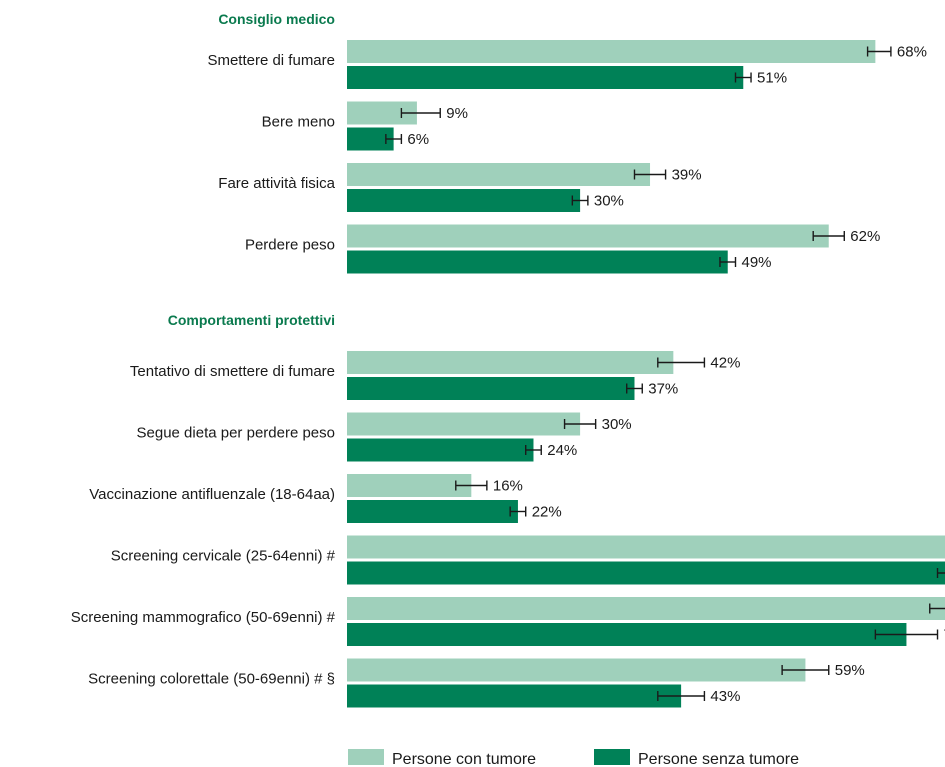 Image resolution: width=945 pixels, height=767 pixels. Describe the element at coordinates (464, 759) in the screenshot. I see `legend-label: Persone con tumore` at that location.